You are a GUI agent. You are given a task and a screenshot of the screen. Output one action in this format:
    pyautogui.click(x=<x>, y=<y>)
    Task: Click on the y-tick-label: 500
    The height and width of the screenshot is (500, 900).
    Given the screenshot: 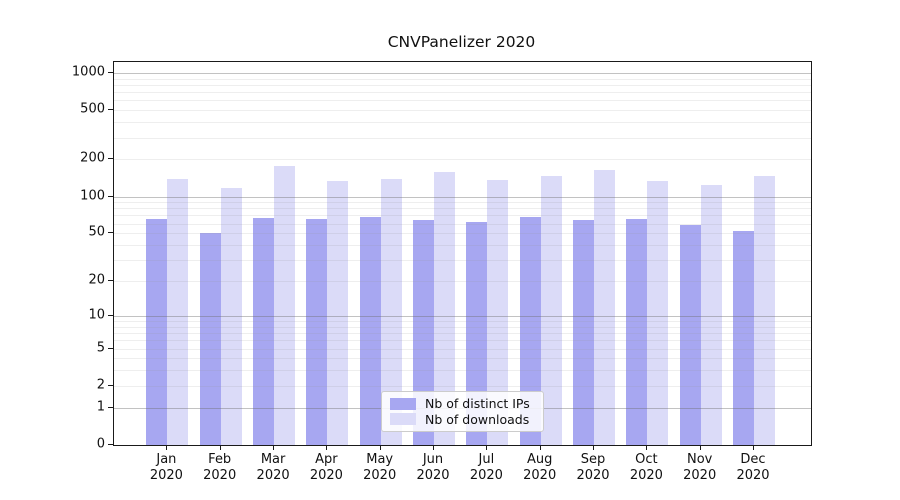 What is the action you would take?
    pyautogui.click(x=92, y=109)
    